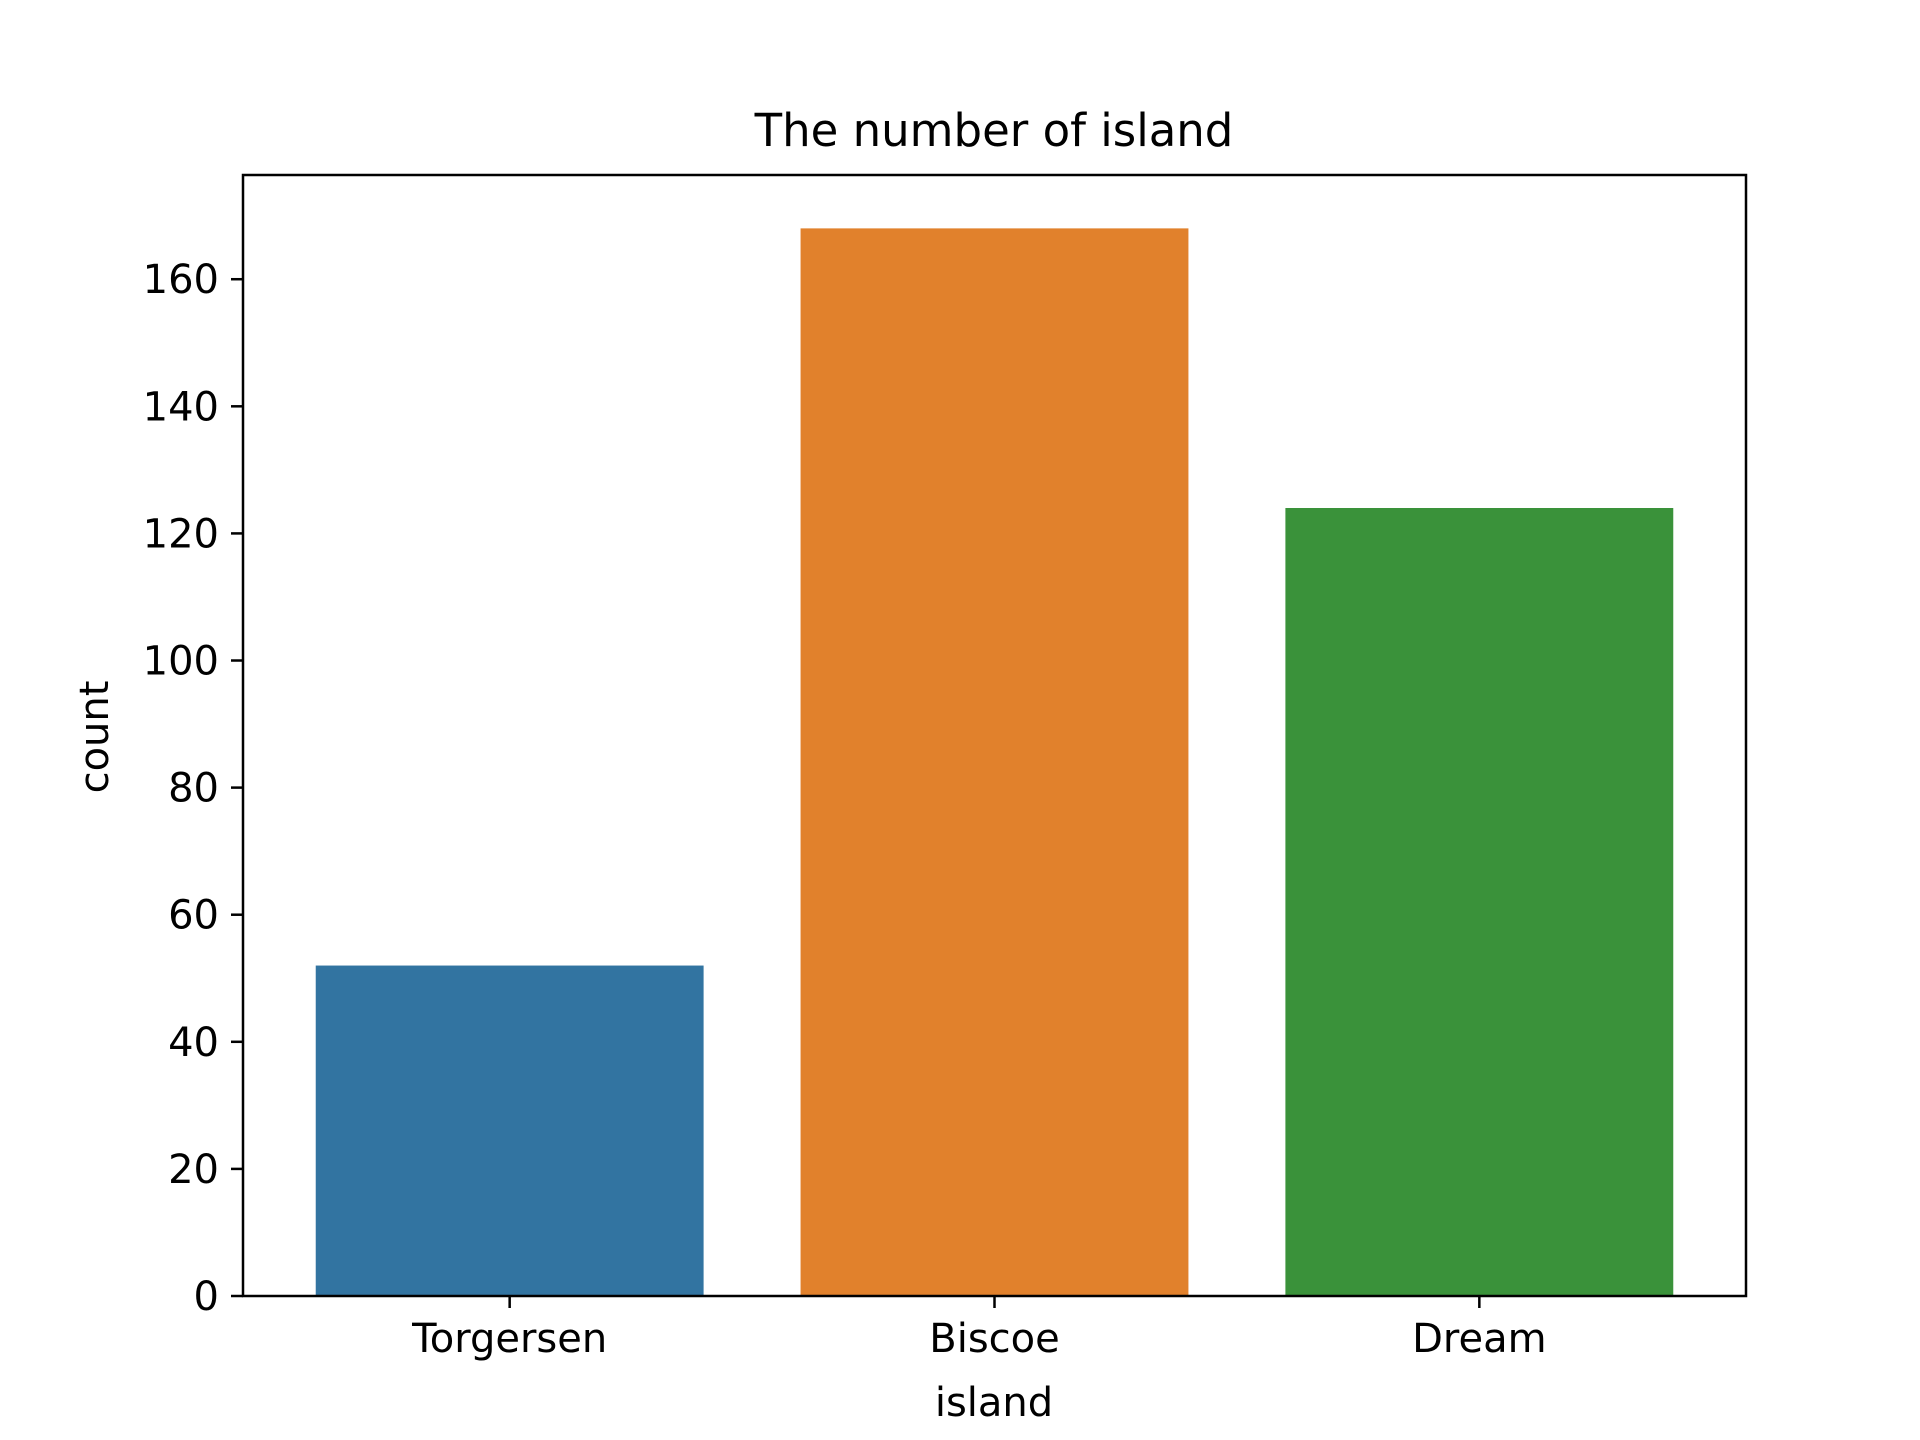 Image resolution: width=1920 pixels, height=1440 pixels. I want to click on x-tick-label: Dream, so click(1479, 1339).